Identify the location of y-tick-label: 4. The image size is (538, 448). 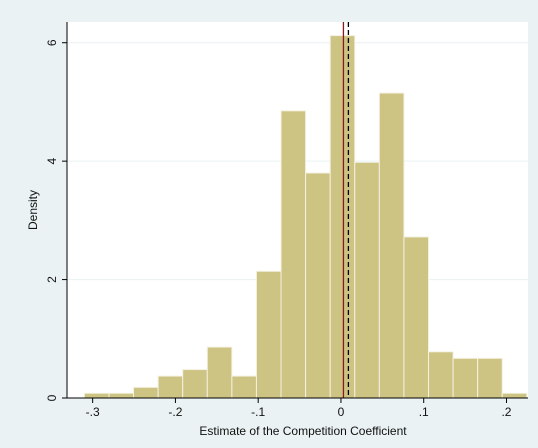
(52, 160).